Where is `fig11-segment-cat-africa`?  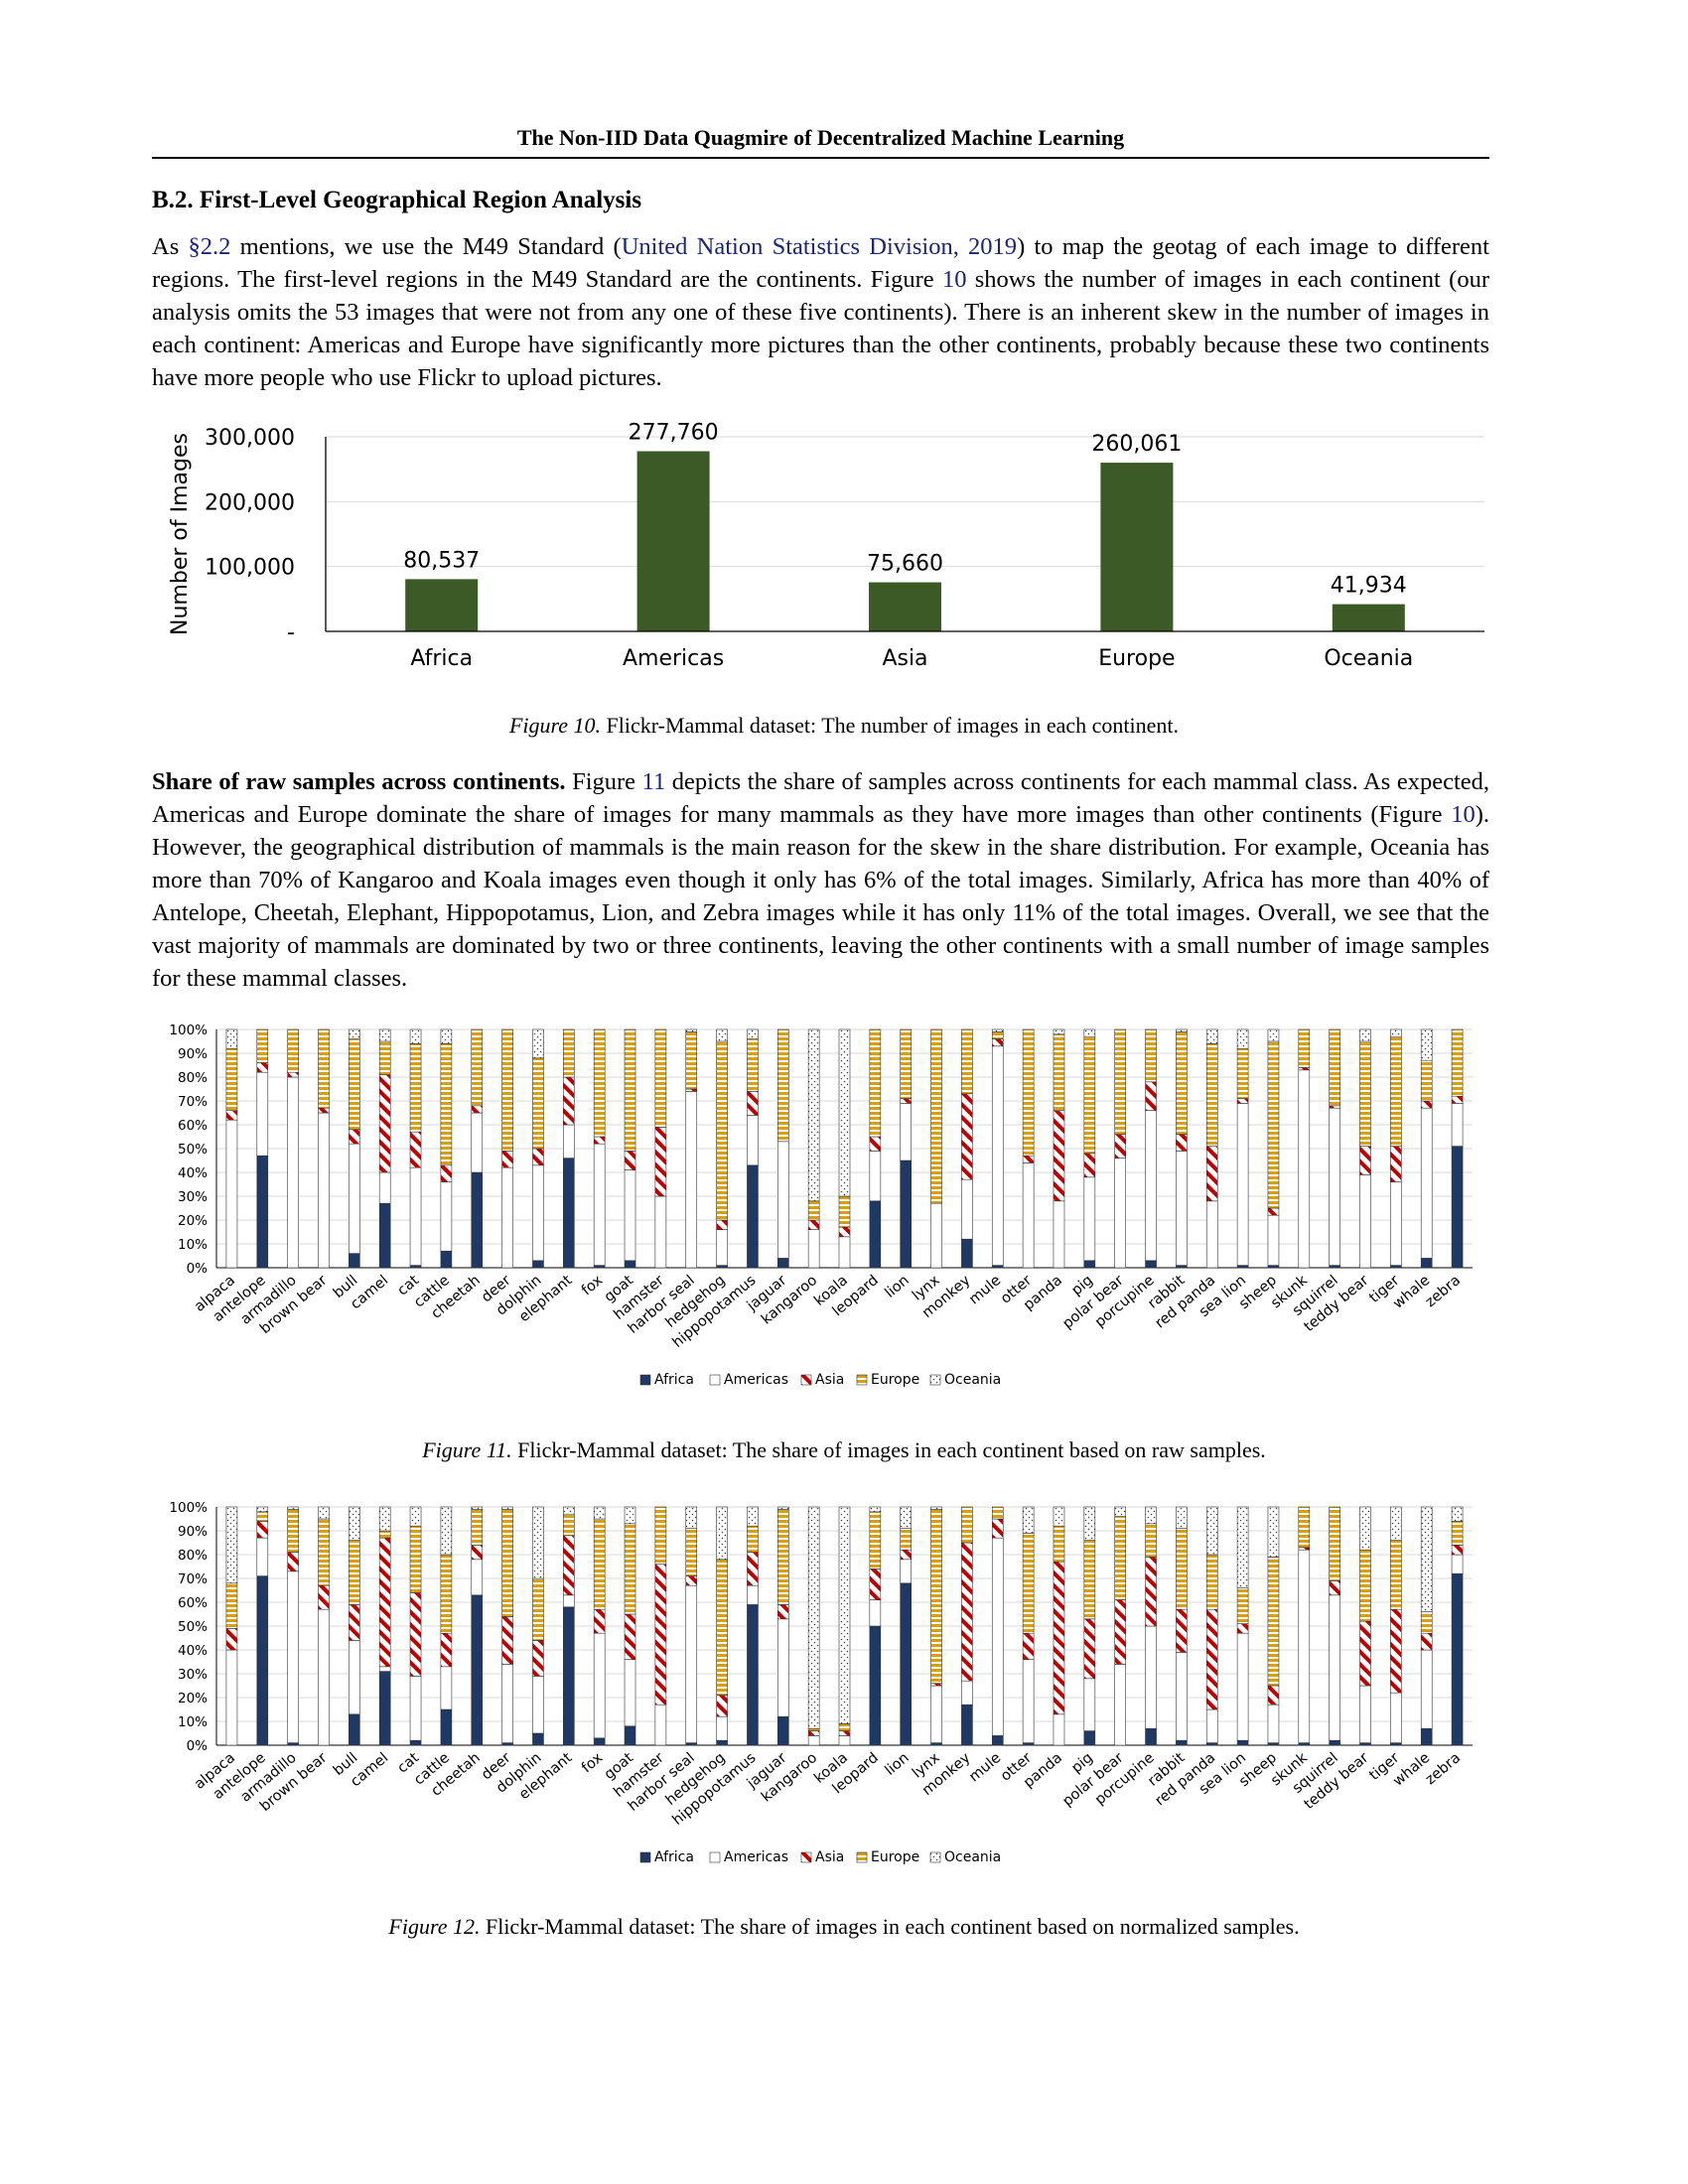 fig11-segment-cat-africa is located at coordinates (415, 1267).